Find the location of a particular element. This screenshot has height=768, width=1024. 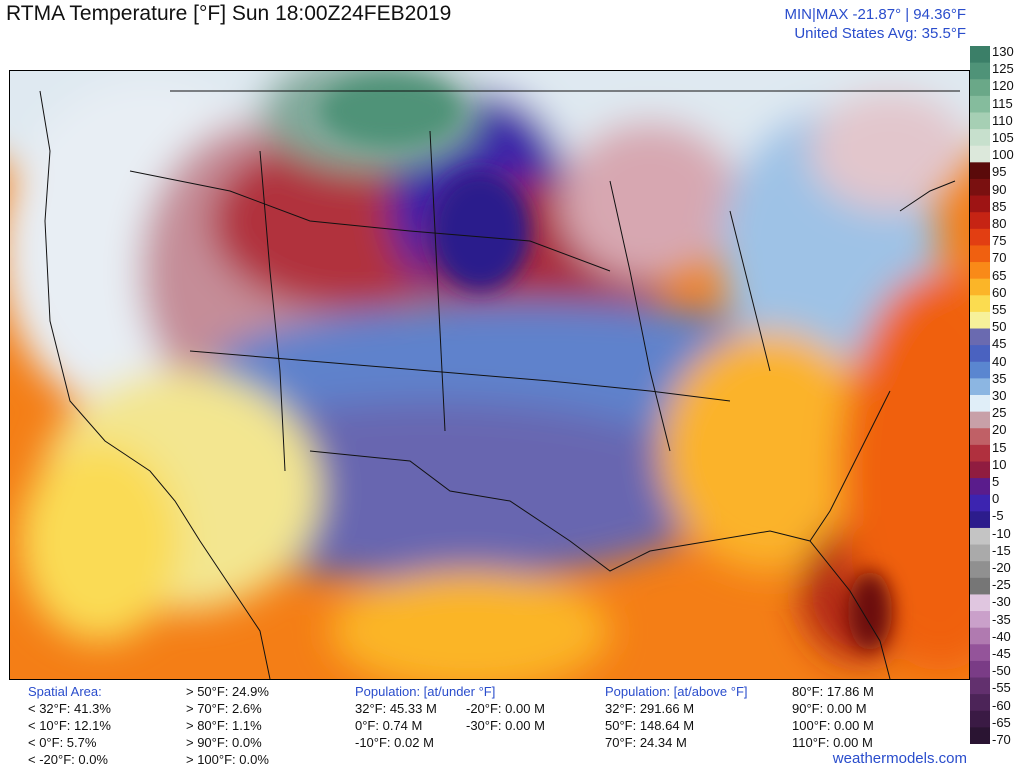

colorbar-tick-label: 60 is located at coordinates (999, 292).